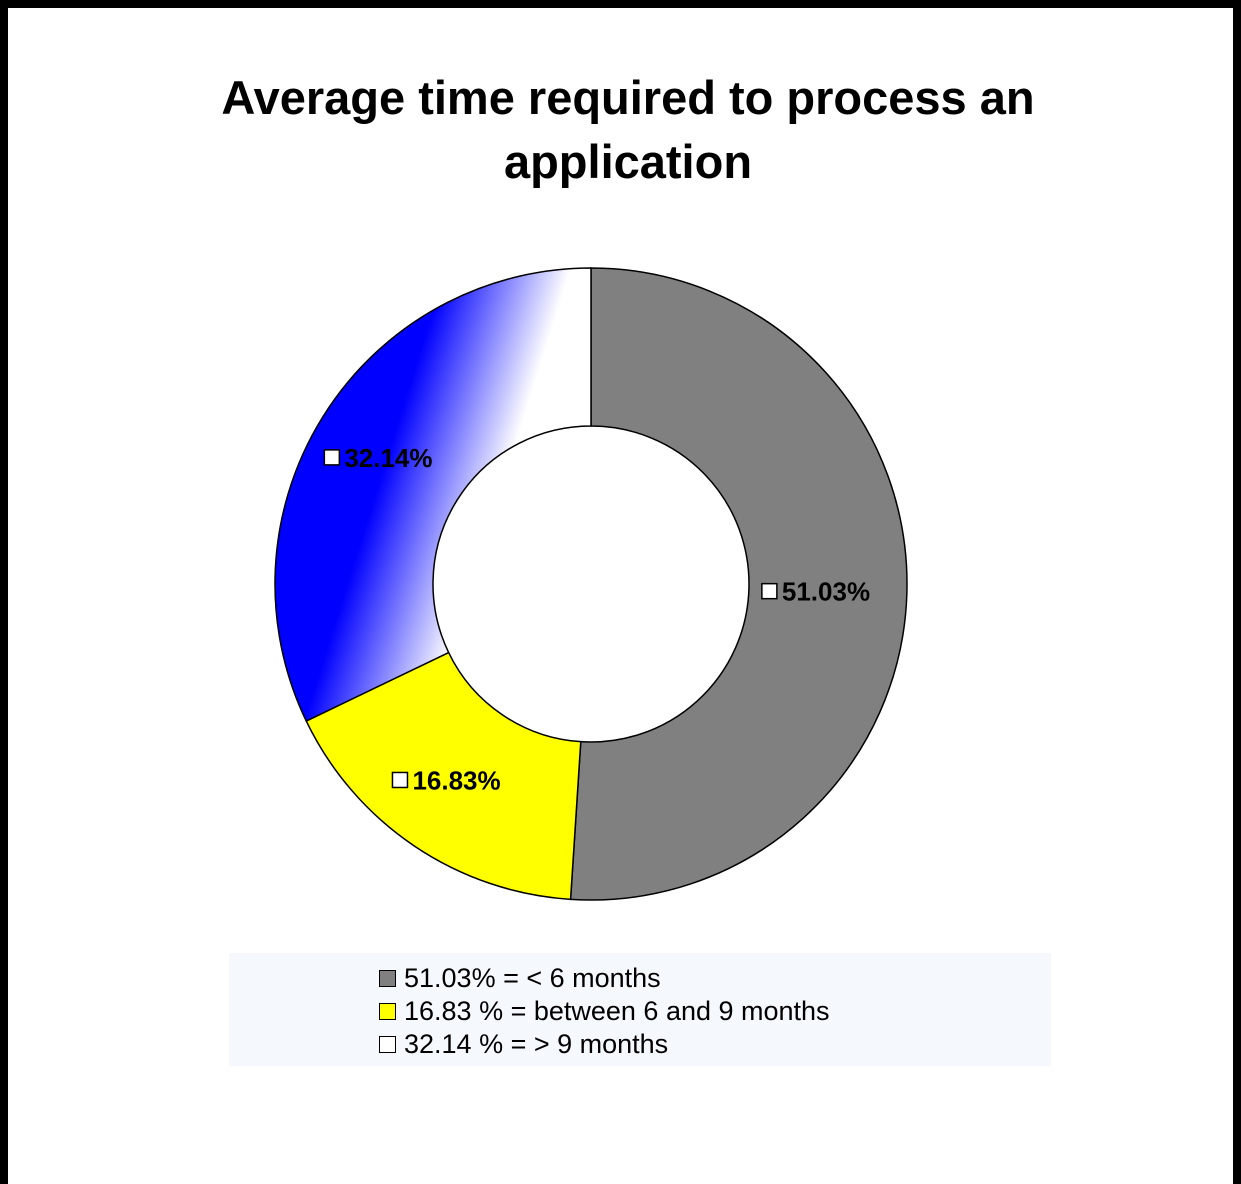 The height and width of the screenshot is (1184, 1241). I want to click on data-label: 32.14%, so click(388, 458).